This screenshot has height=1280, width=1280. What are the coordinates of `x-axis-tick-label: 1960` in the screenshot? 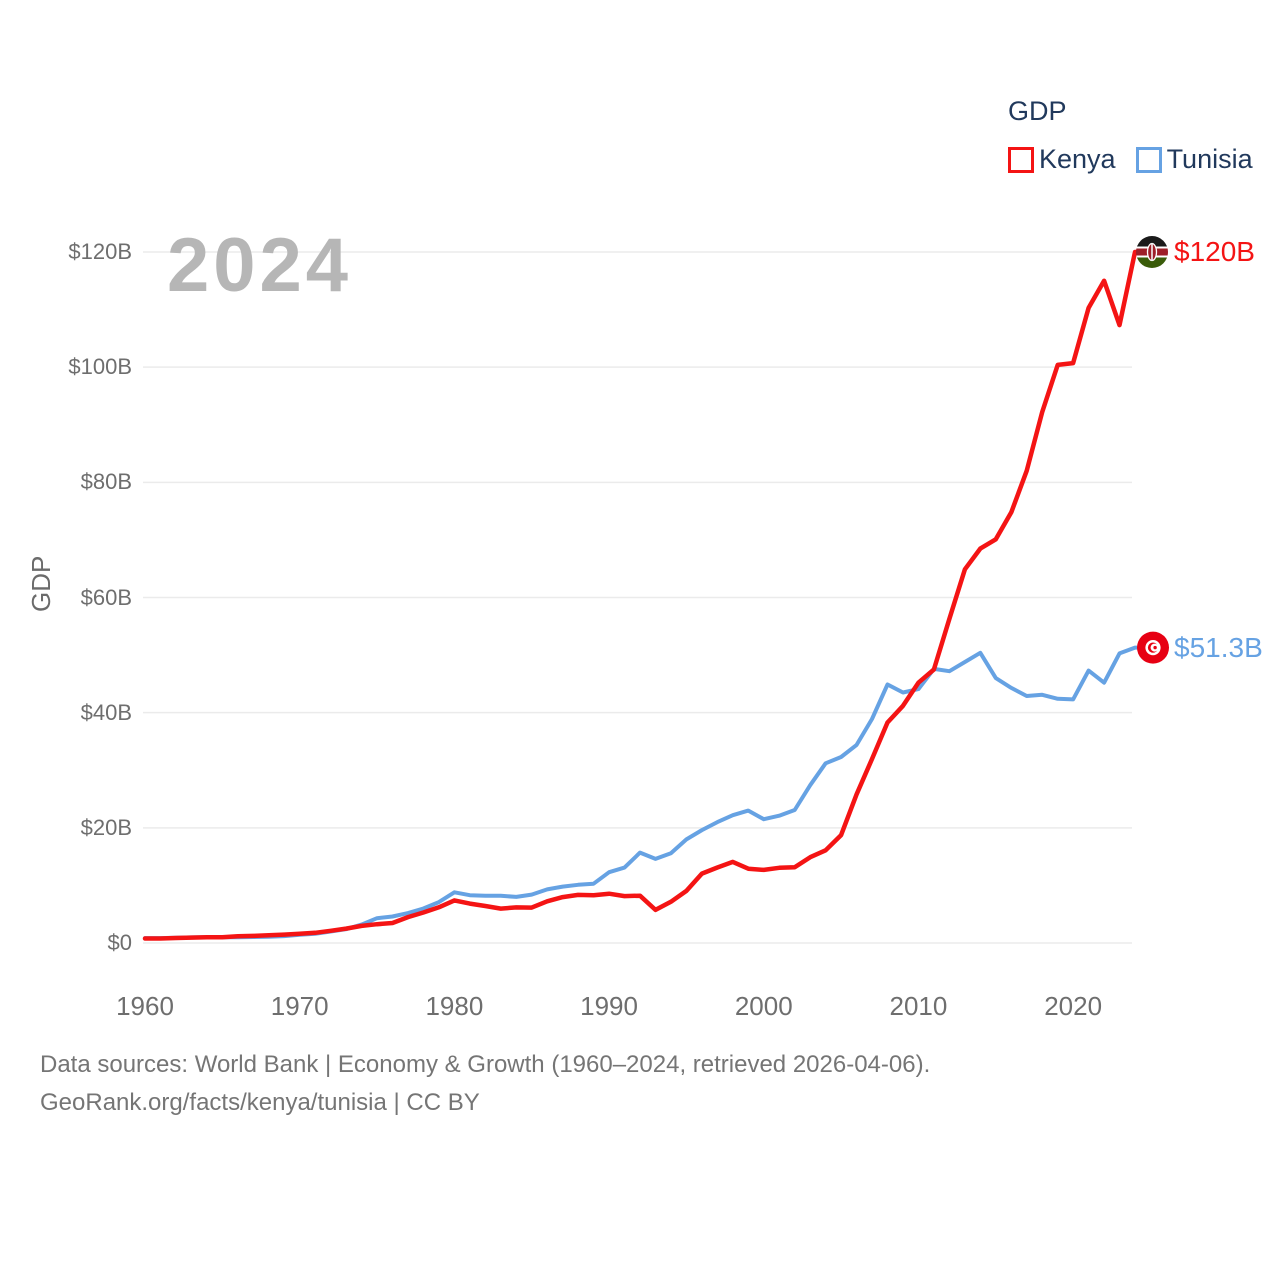 It's located at (145, 1006).